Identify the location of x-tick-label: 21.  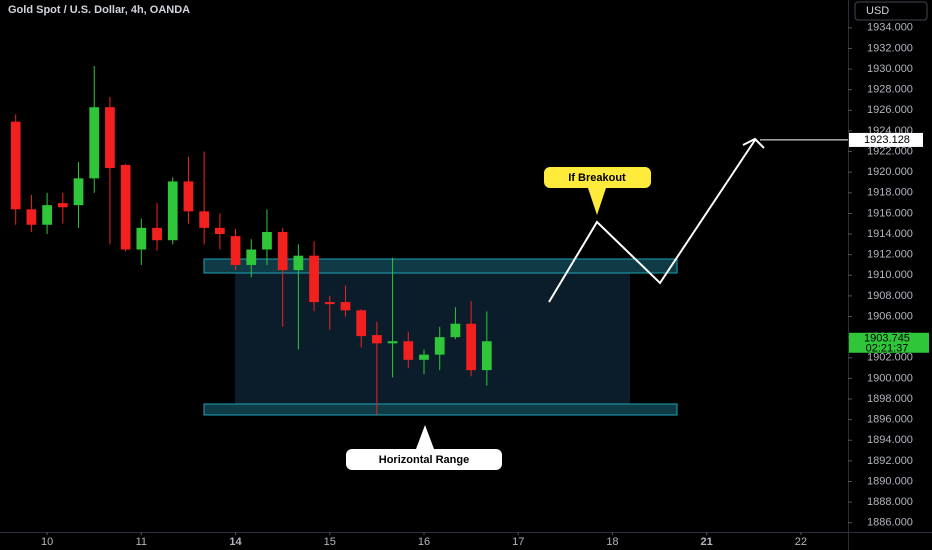
(707, 542).